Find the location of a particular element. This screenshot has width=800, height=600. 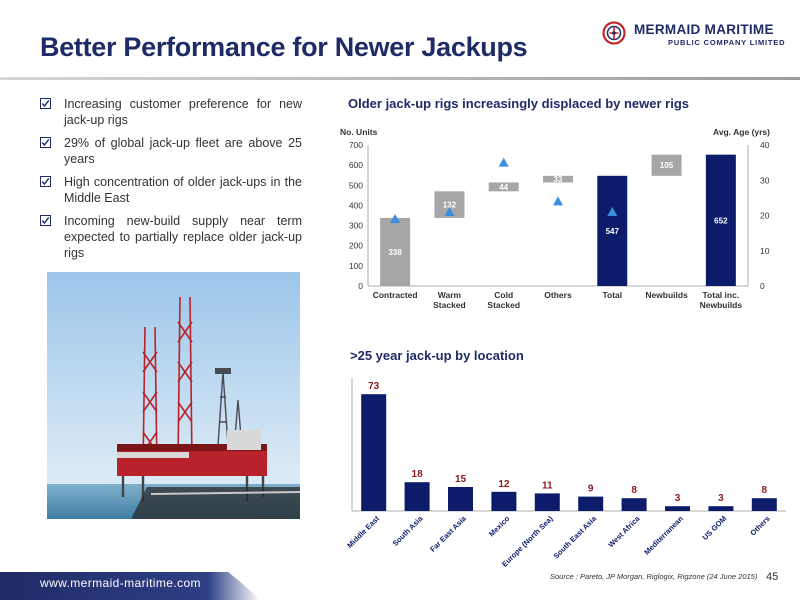

x-tick-label: West Africa is located at coordinates (624, 531).